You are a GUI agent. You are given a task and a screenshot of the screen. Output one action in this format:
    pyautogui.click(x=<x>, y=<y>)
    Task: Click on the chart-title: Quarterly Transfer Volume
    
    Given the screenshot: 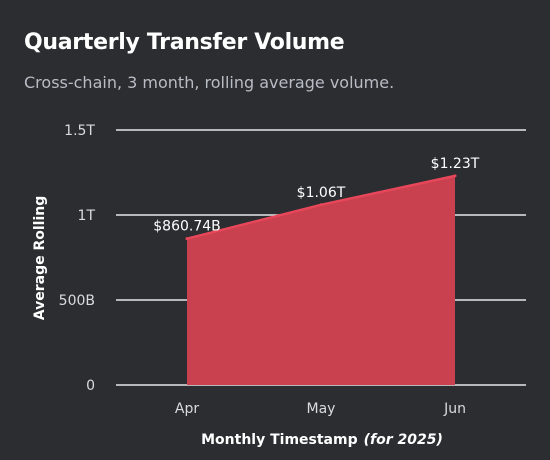 What is the action you would take?
    pyautogui.click(x=184, y=42)
    